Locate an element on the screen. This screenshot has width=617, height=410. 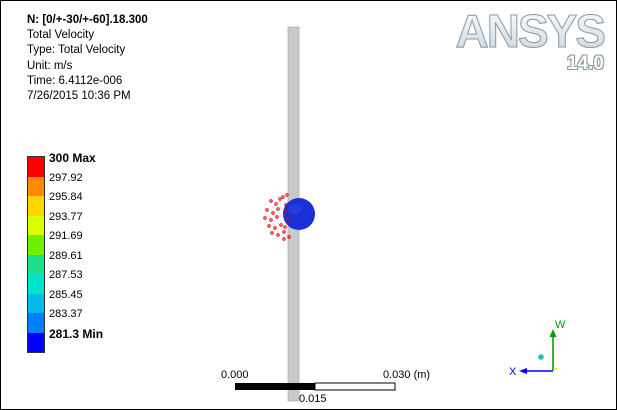
axis-triad: W X is located at coordinates (541, 348).